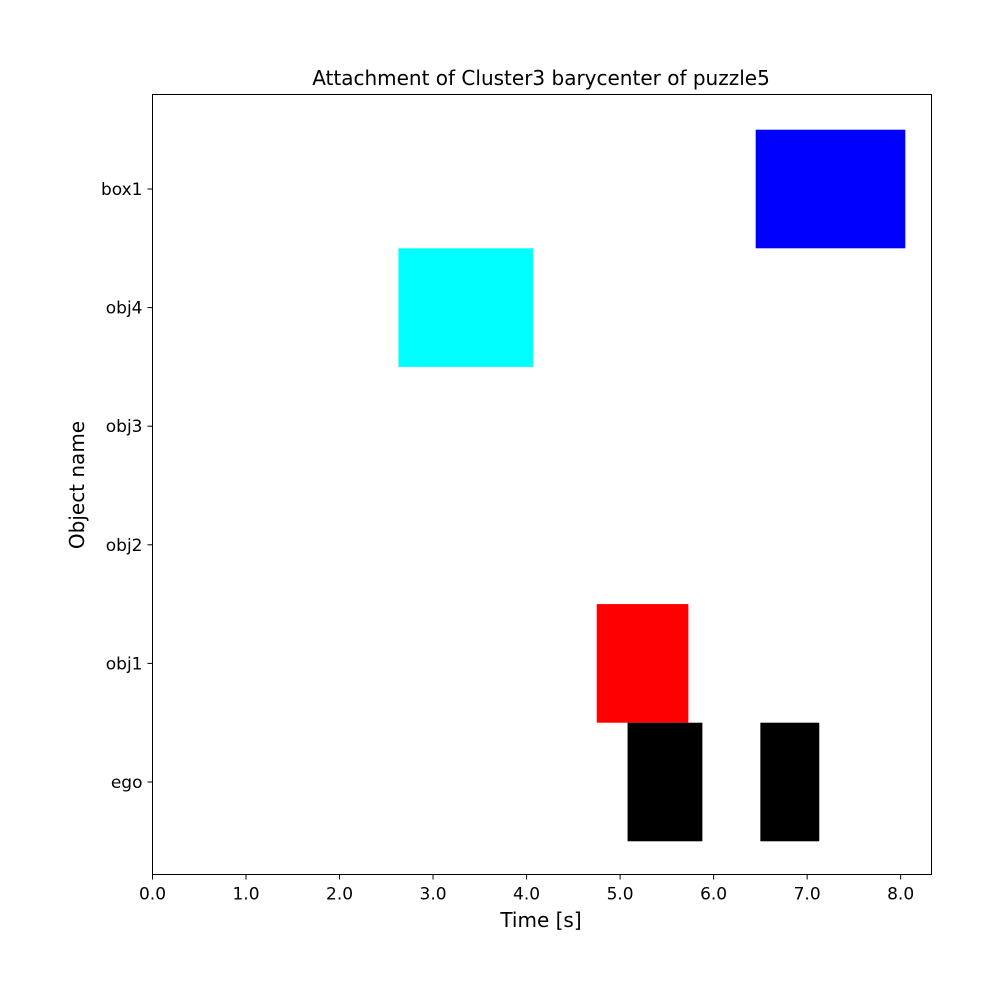 This screenshot has width=1000, height=1000. What do you see at coordinates (900, 895) in the screenshot?
I see `x-tick-label: 8.0` at bounding box center [900, 895].